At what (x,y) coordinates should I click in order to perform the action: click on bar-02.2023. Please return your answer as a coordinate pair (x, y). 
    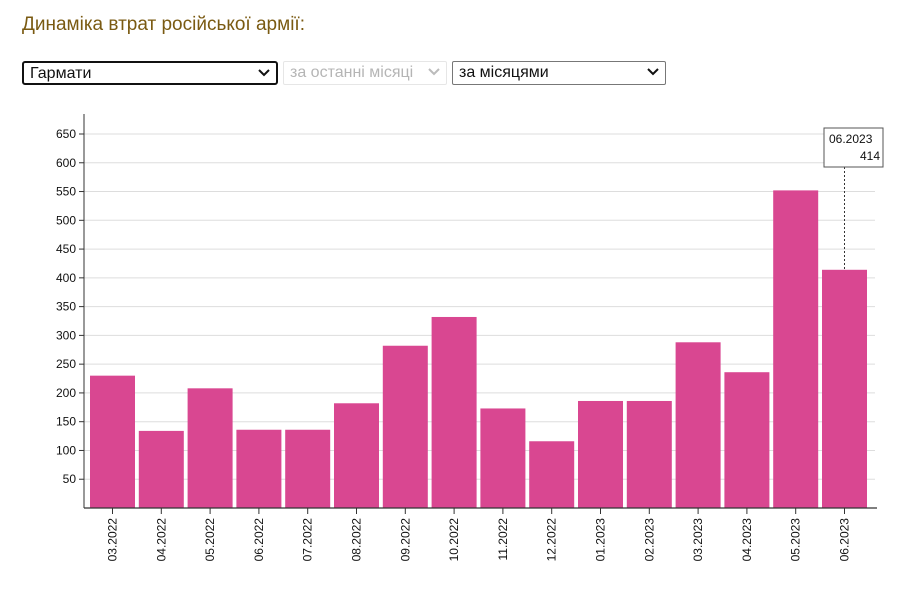
    Looking at the image, I should click on (649, 454).